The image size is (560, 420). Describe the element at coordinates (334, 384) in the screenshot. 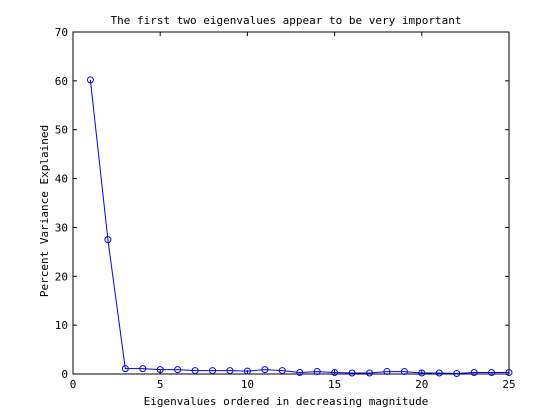

I see `x-tick-label: 15` at that location.